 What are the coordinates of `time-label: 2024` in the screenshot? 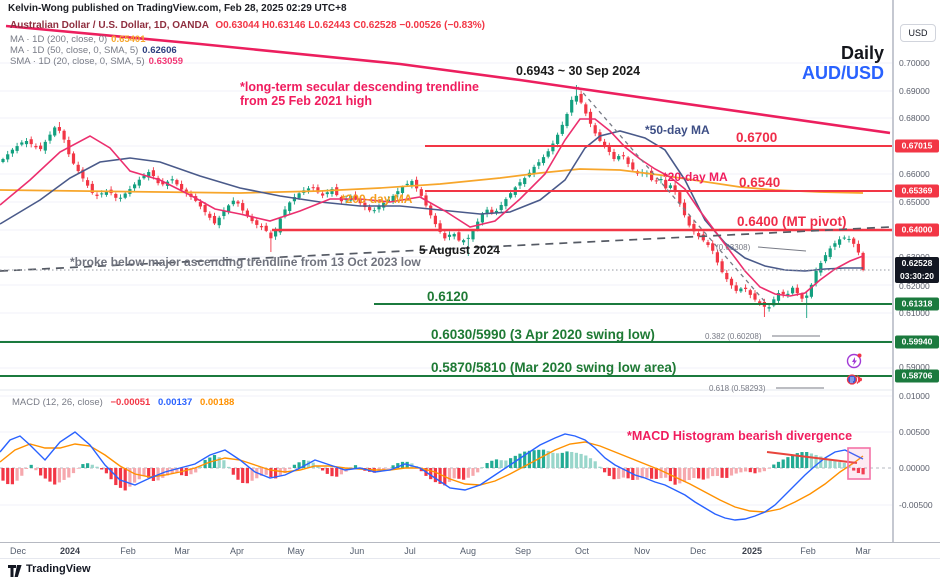 It's located at (70, 551).